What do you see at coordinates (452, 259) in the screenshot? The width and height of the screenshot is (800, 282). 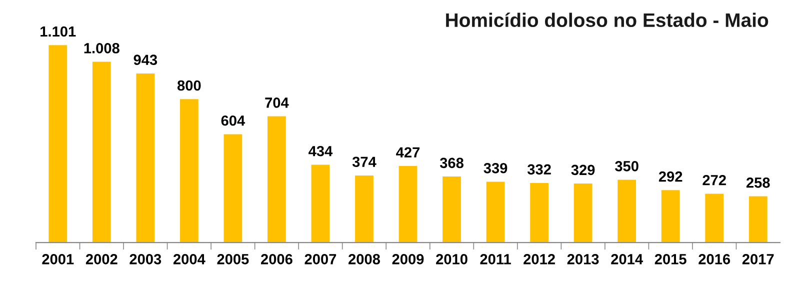 I see `x-tick-label: 2010` at bounding box center [452, 259].